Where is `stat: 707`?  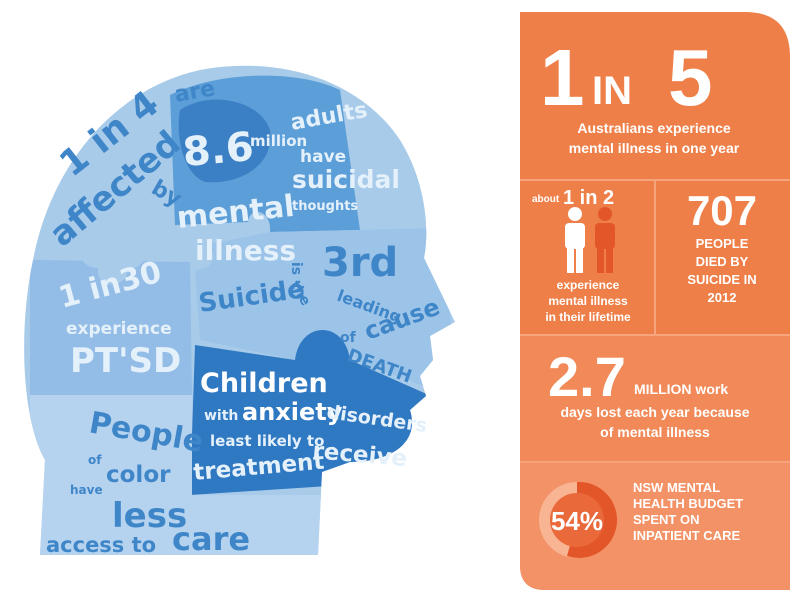 stat: 707 is located at coordinates (722, 210).